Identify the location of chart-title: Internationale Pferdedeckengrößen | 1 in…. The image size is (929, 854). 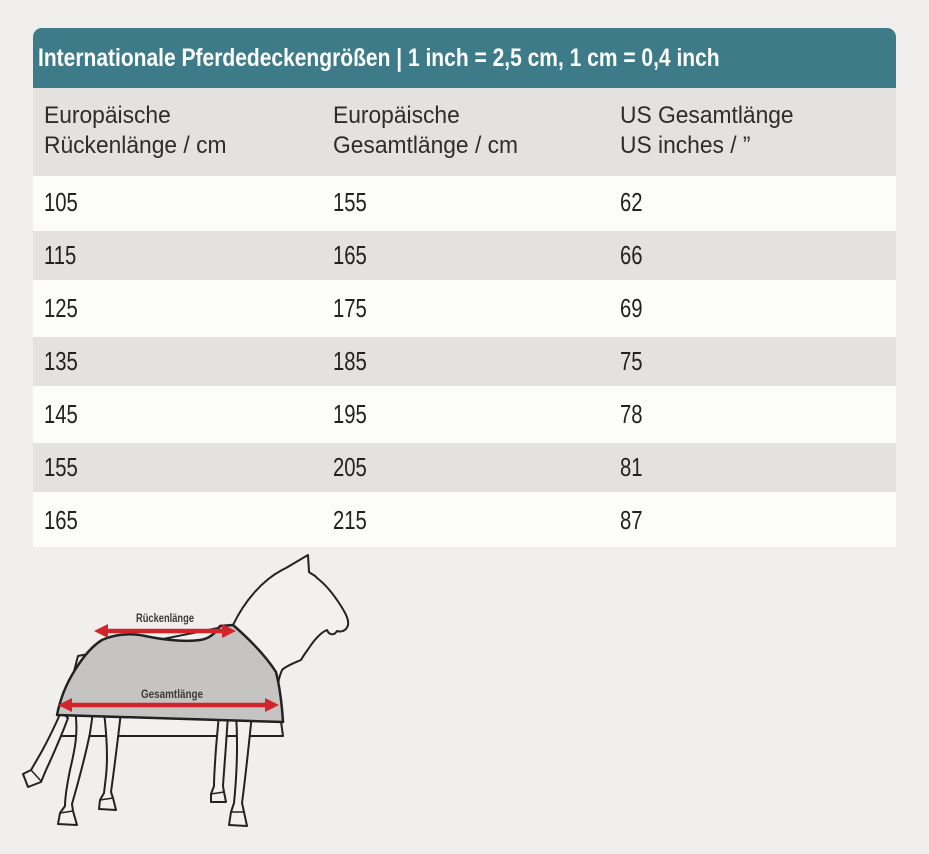
(379, 57).